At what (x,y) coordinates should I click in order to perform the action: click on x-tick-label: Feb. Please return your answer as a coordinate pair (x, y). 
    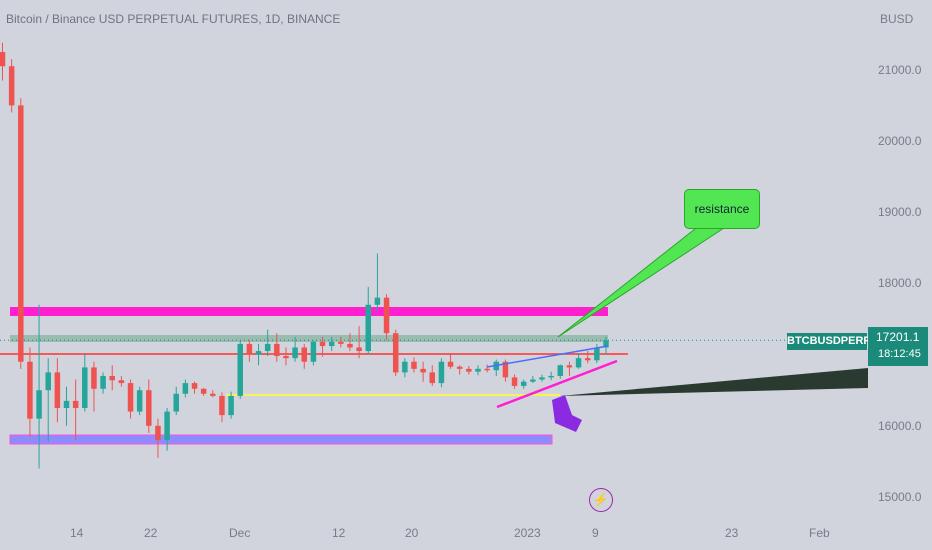
    Looking at the image, I should click on (819, 533).